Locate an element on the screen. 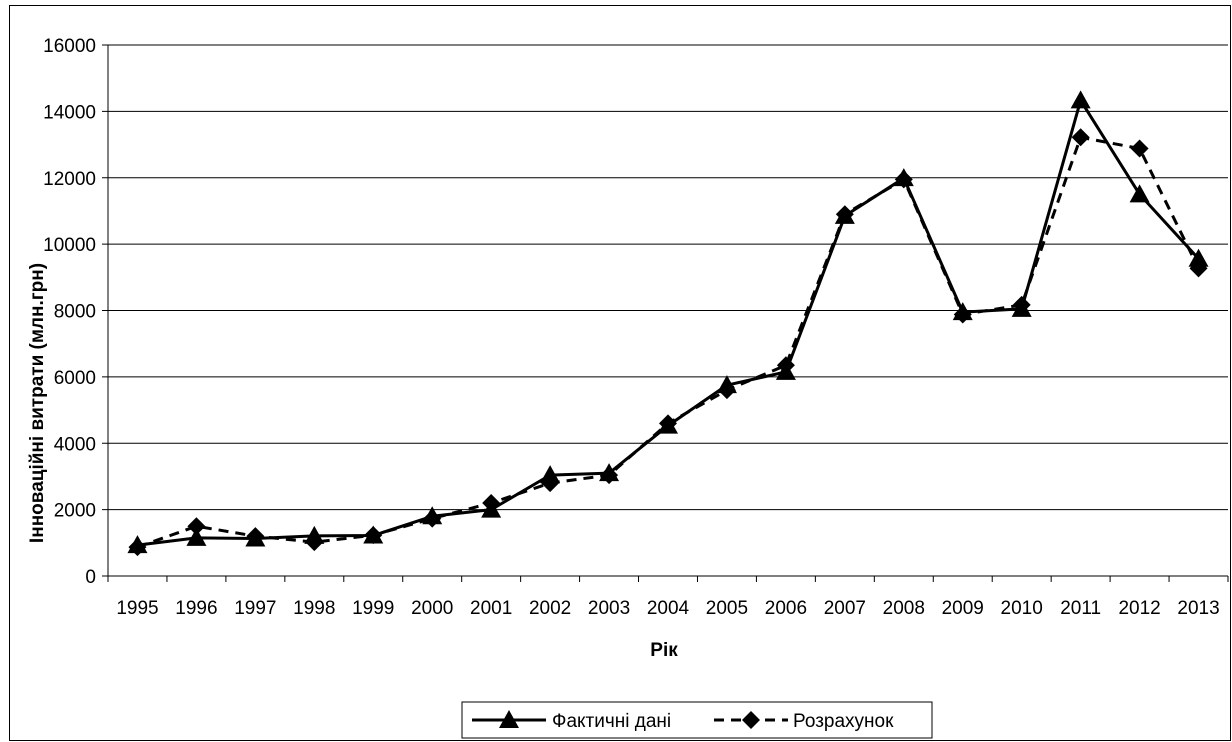  y-tick-label: 4000 is located at coordinates (75, 444).